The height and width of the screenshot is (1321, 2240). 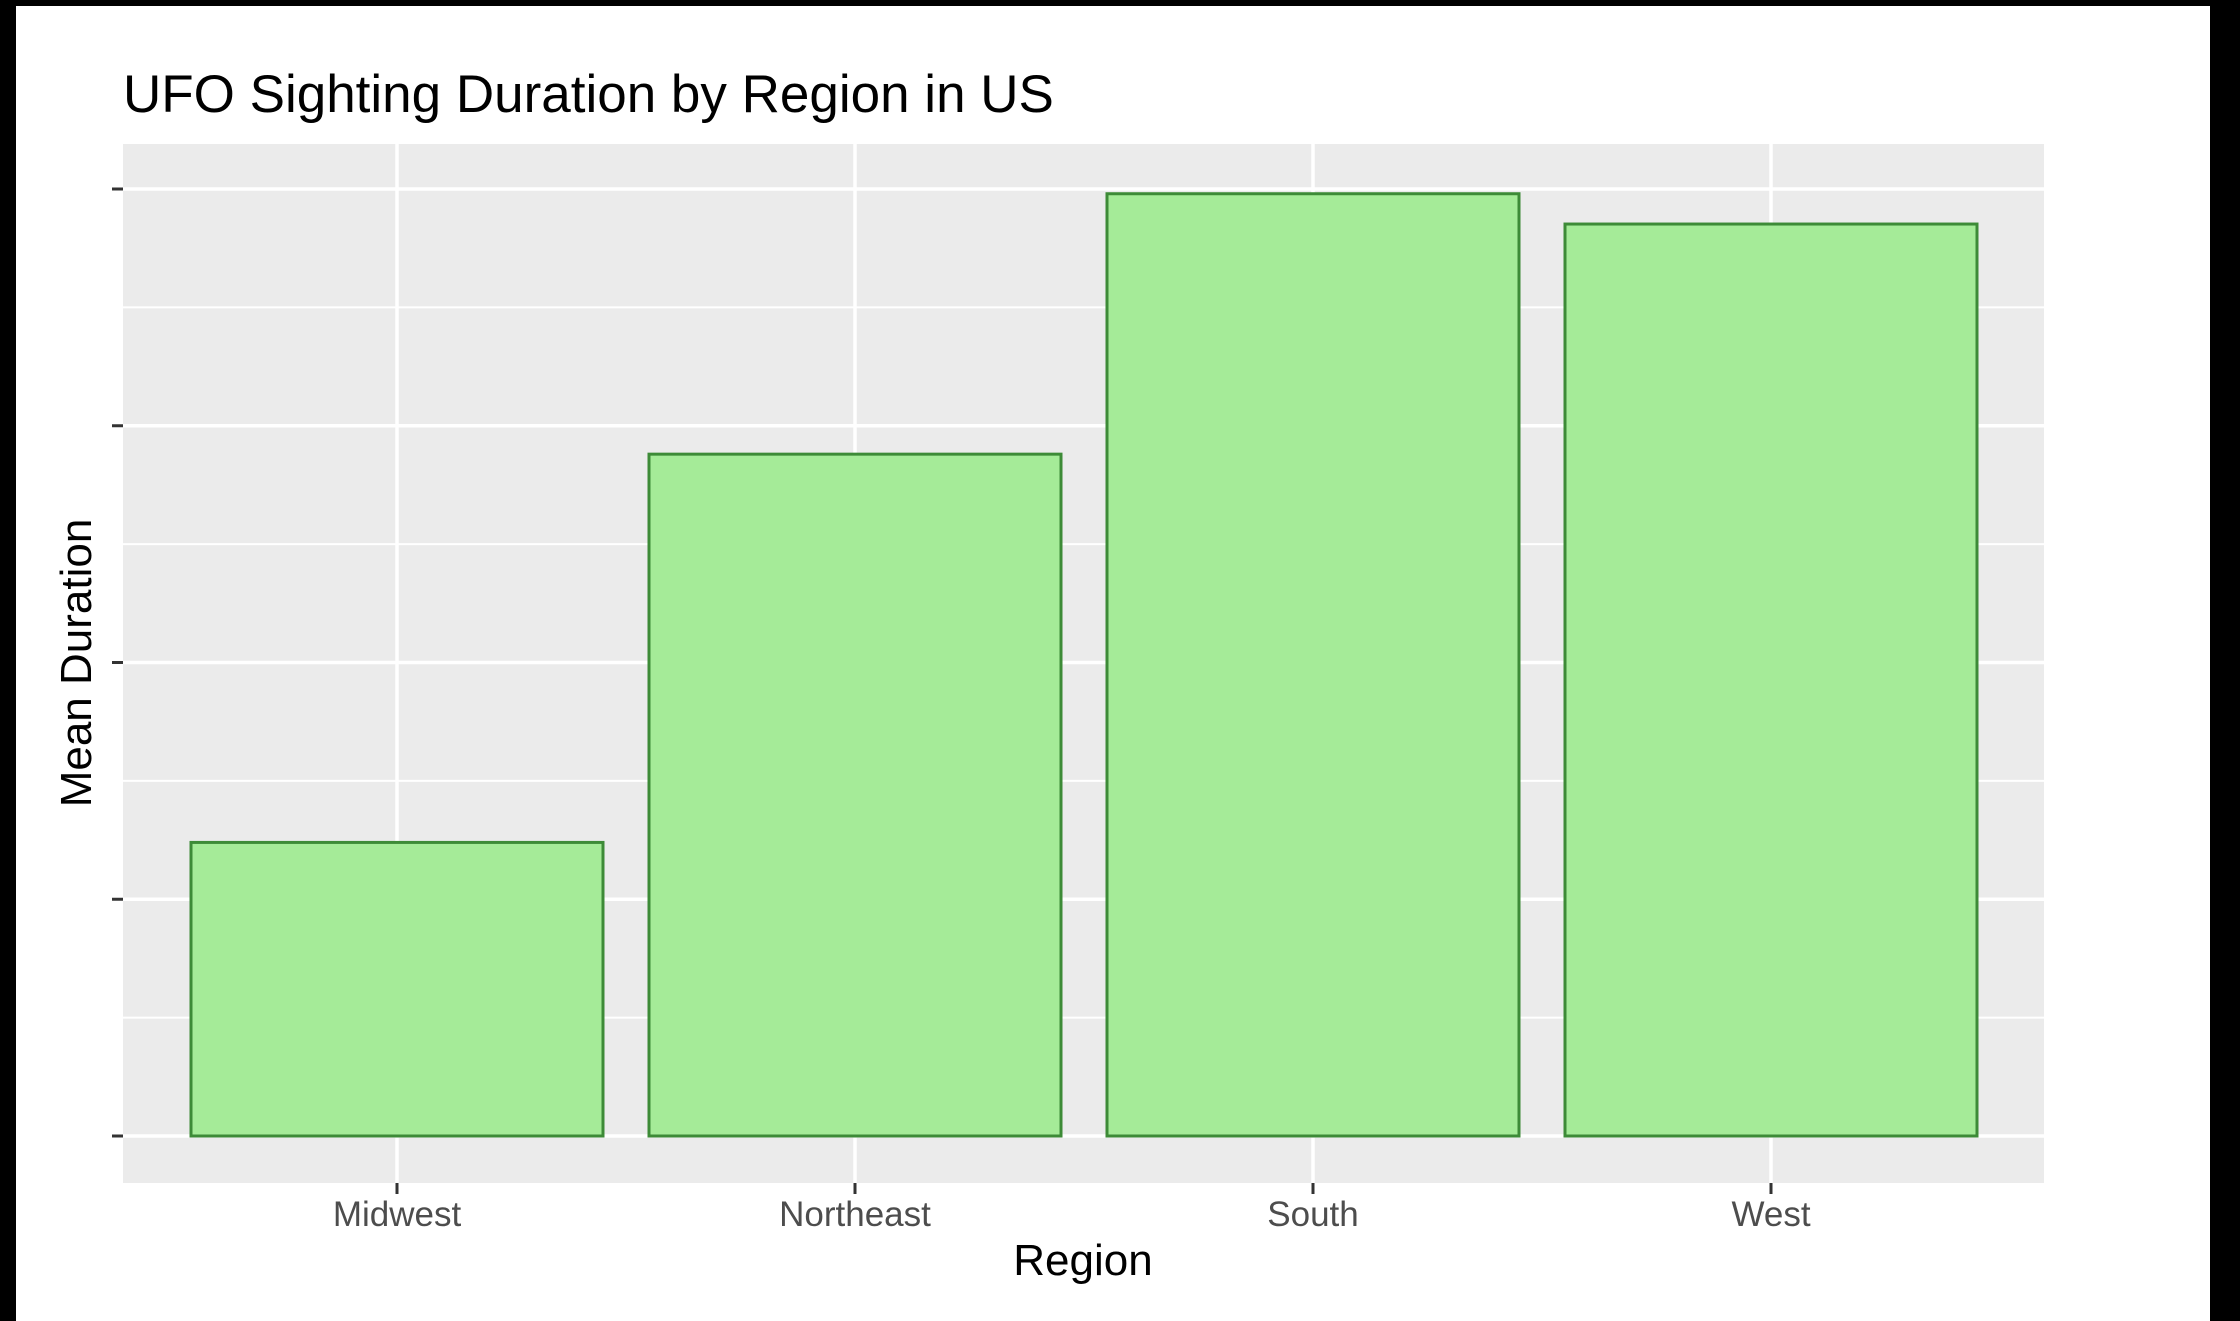 I want to click on chart-title: UFO Sighting Duration by Region in US, so click(x=588, y=94).